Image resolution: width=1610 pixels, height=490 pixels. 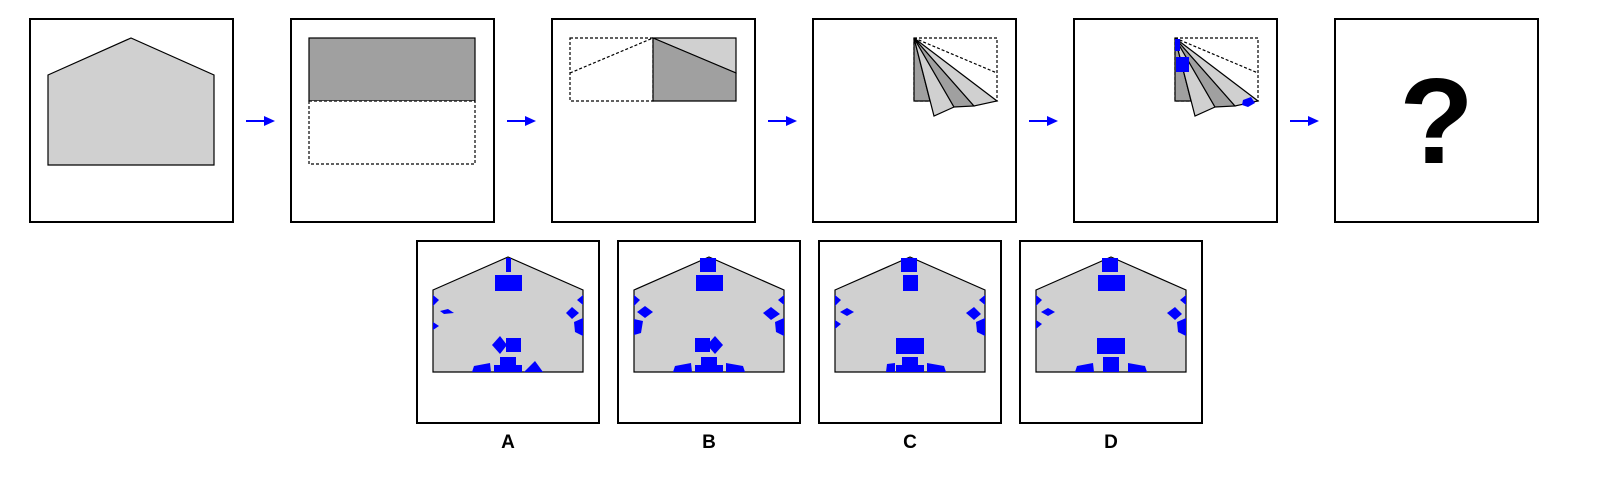 I want to click on option-b-label: B, so click(x=709, y=442).